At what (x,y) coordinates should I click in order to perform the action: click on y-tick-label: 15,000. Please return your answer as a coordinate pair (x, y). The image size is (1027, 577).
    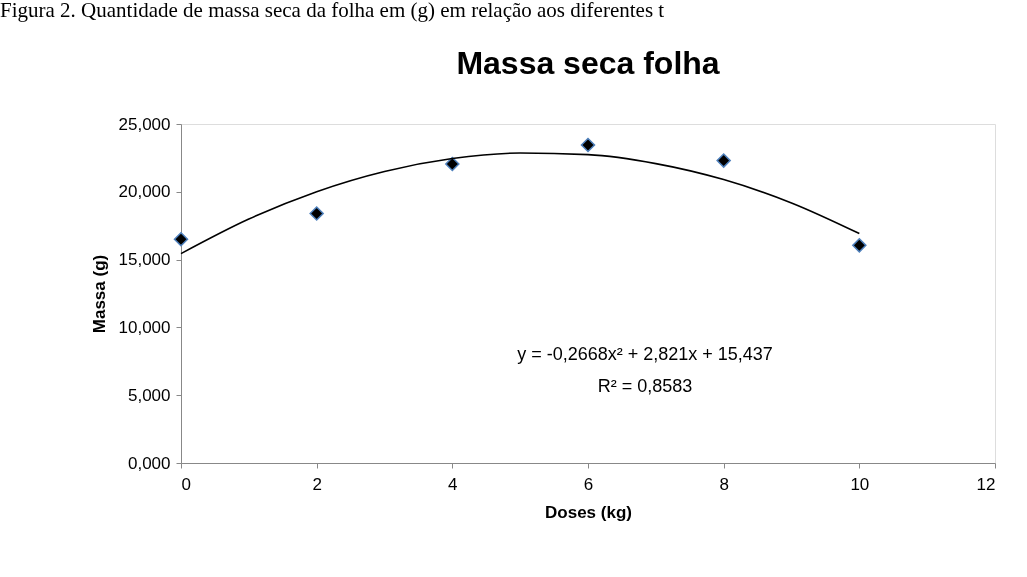
    Looking at the image, I should click on (144, 260).